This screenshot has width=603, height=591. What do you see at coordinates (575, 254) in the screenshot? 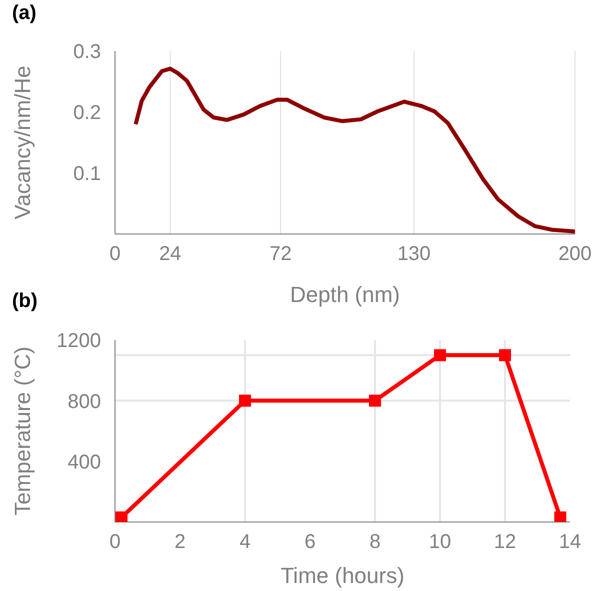
I see `x-tick-label: 200` at bounding box center [575, 254].